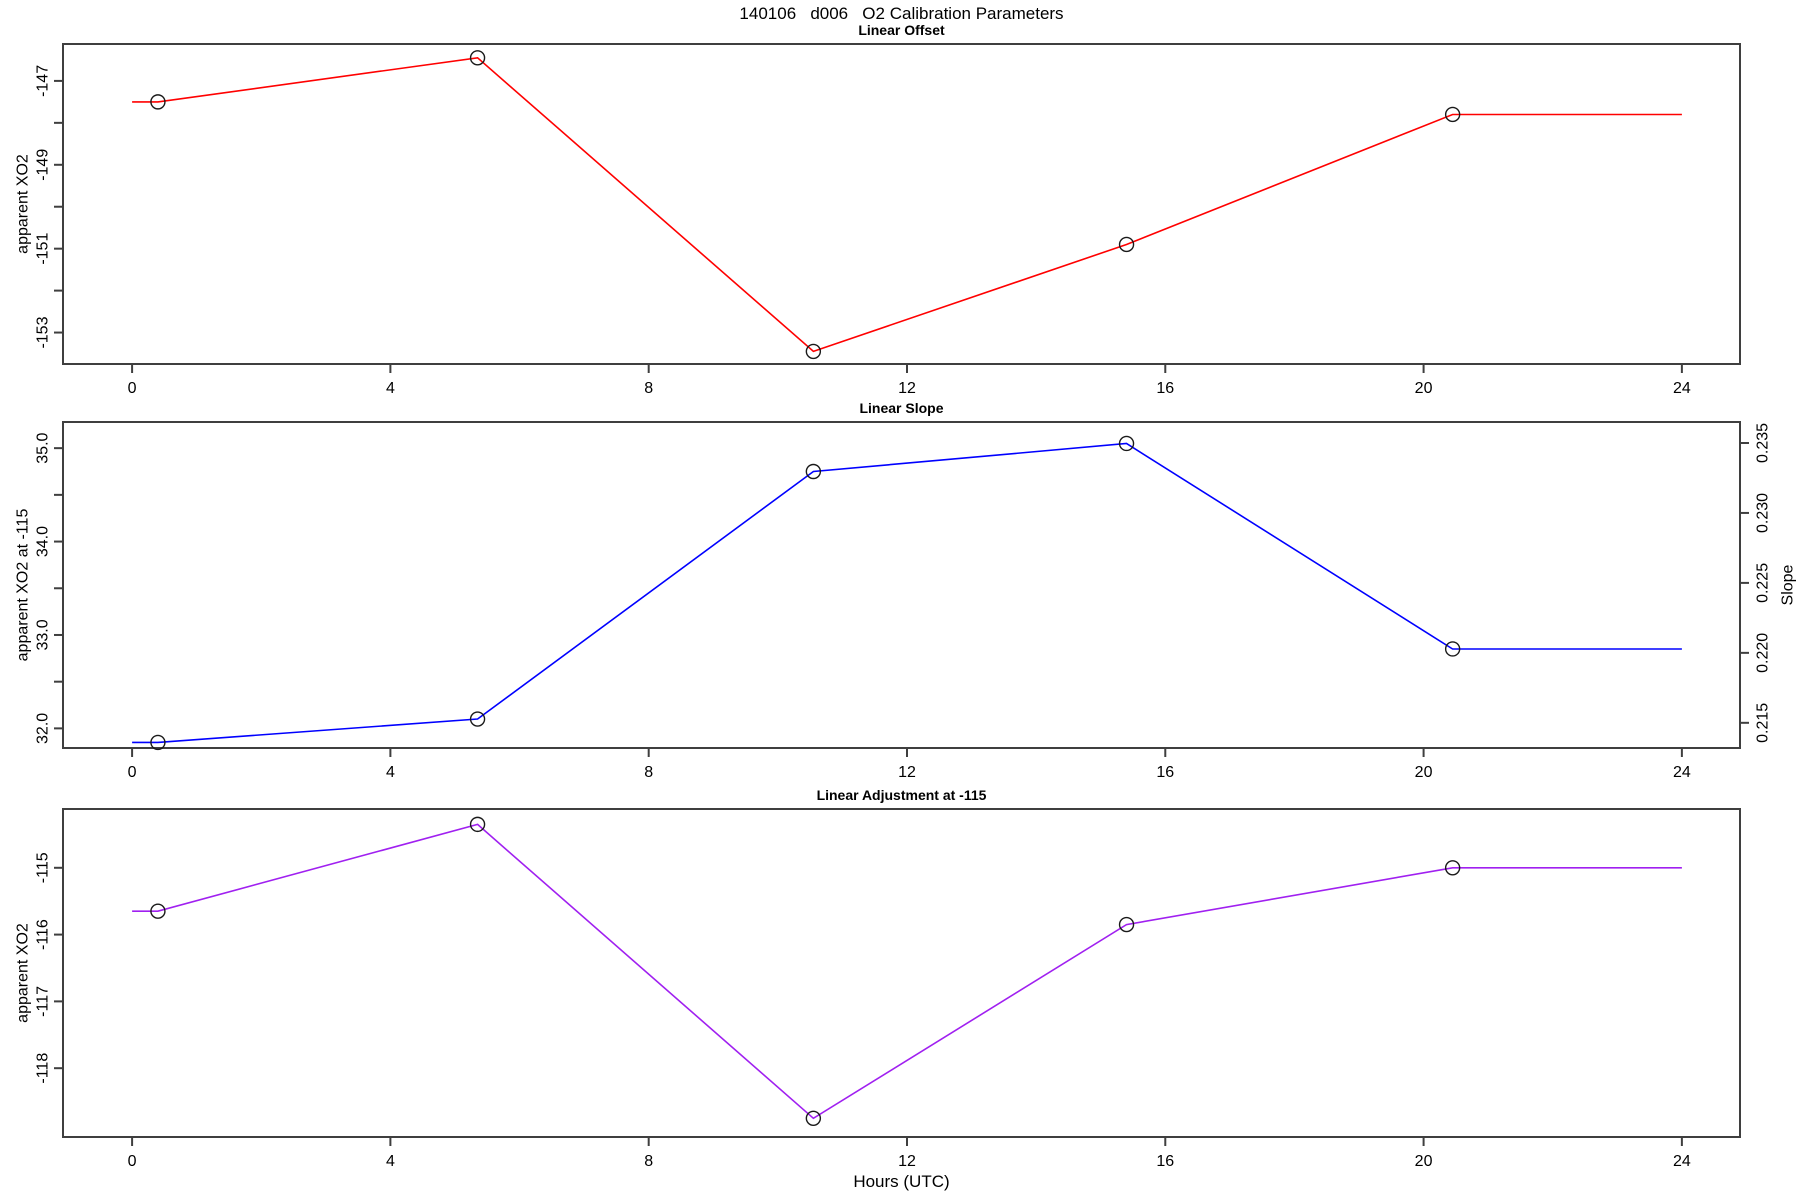 The image size is (1800, 1200). What do you see at coordinates (43, 165) in the screenshot?
I see `y-tick-label: -149` at bounding box center [43, 165].